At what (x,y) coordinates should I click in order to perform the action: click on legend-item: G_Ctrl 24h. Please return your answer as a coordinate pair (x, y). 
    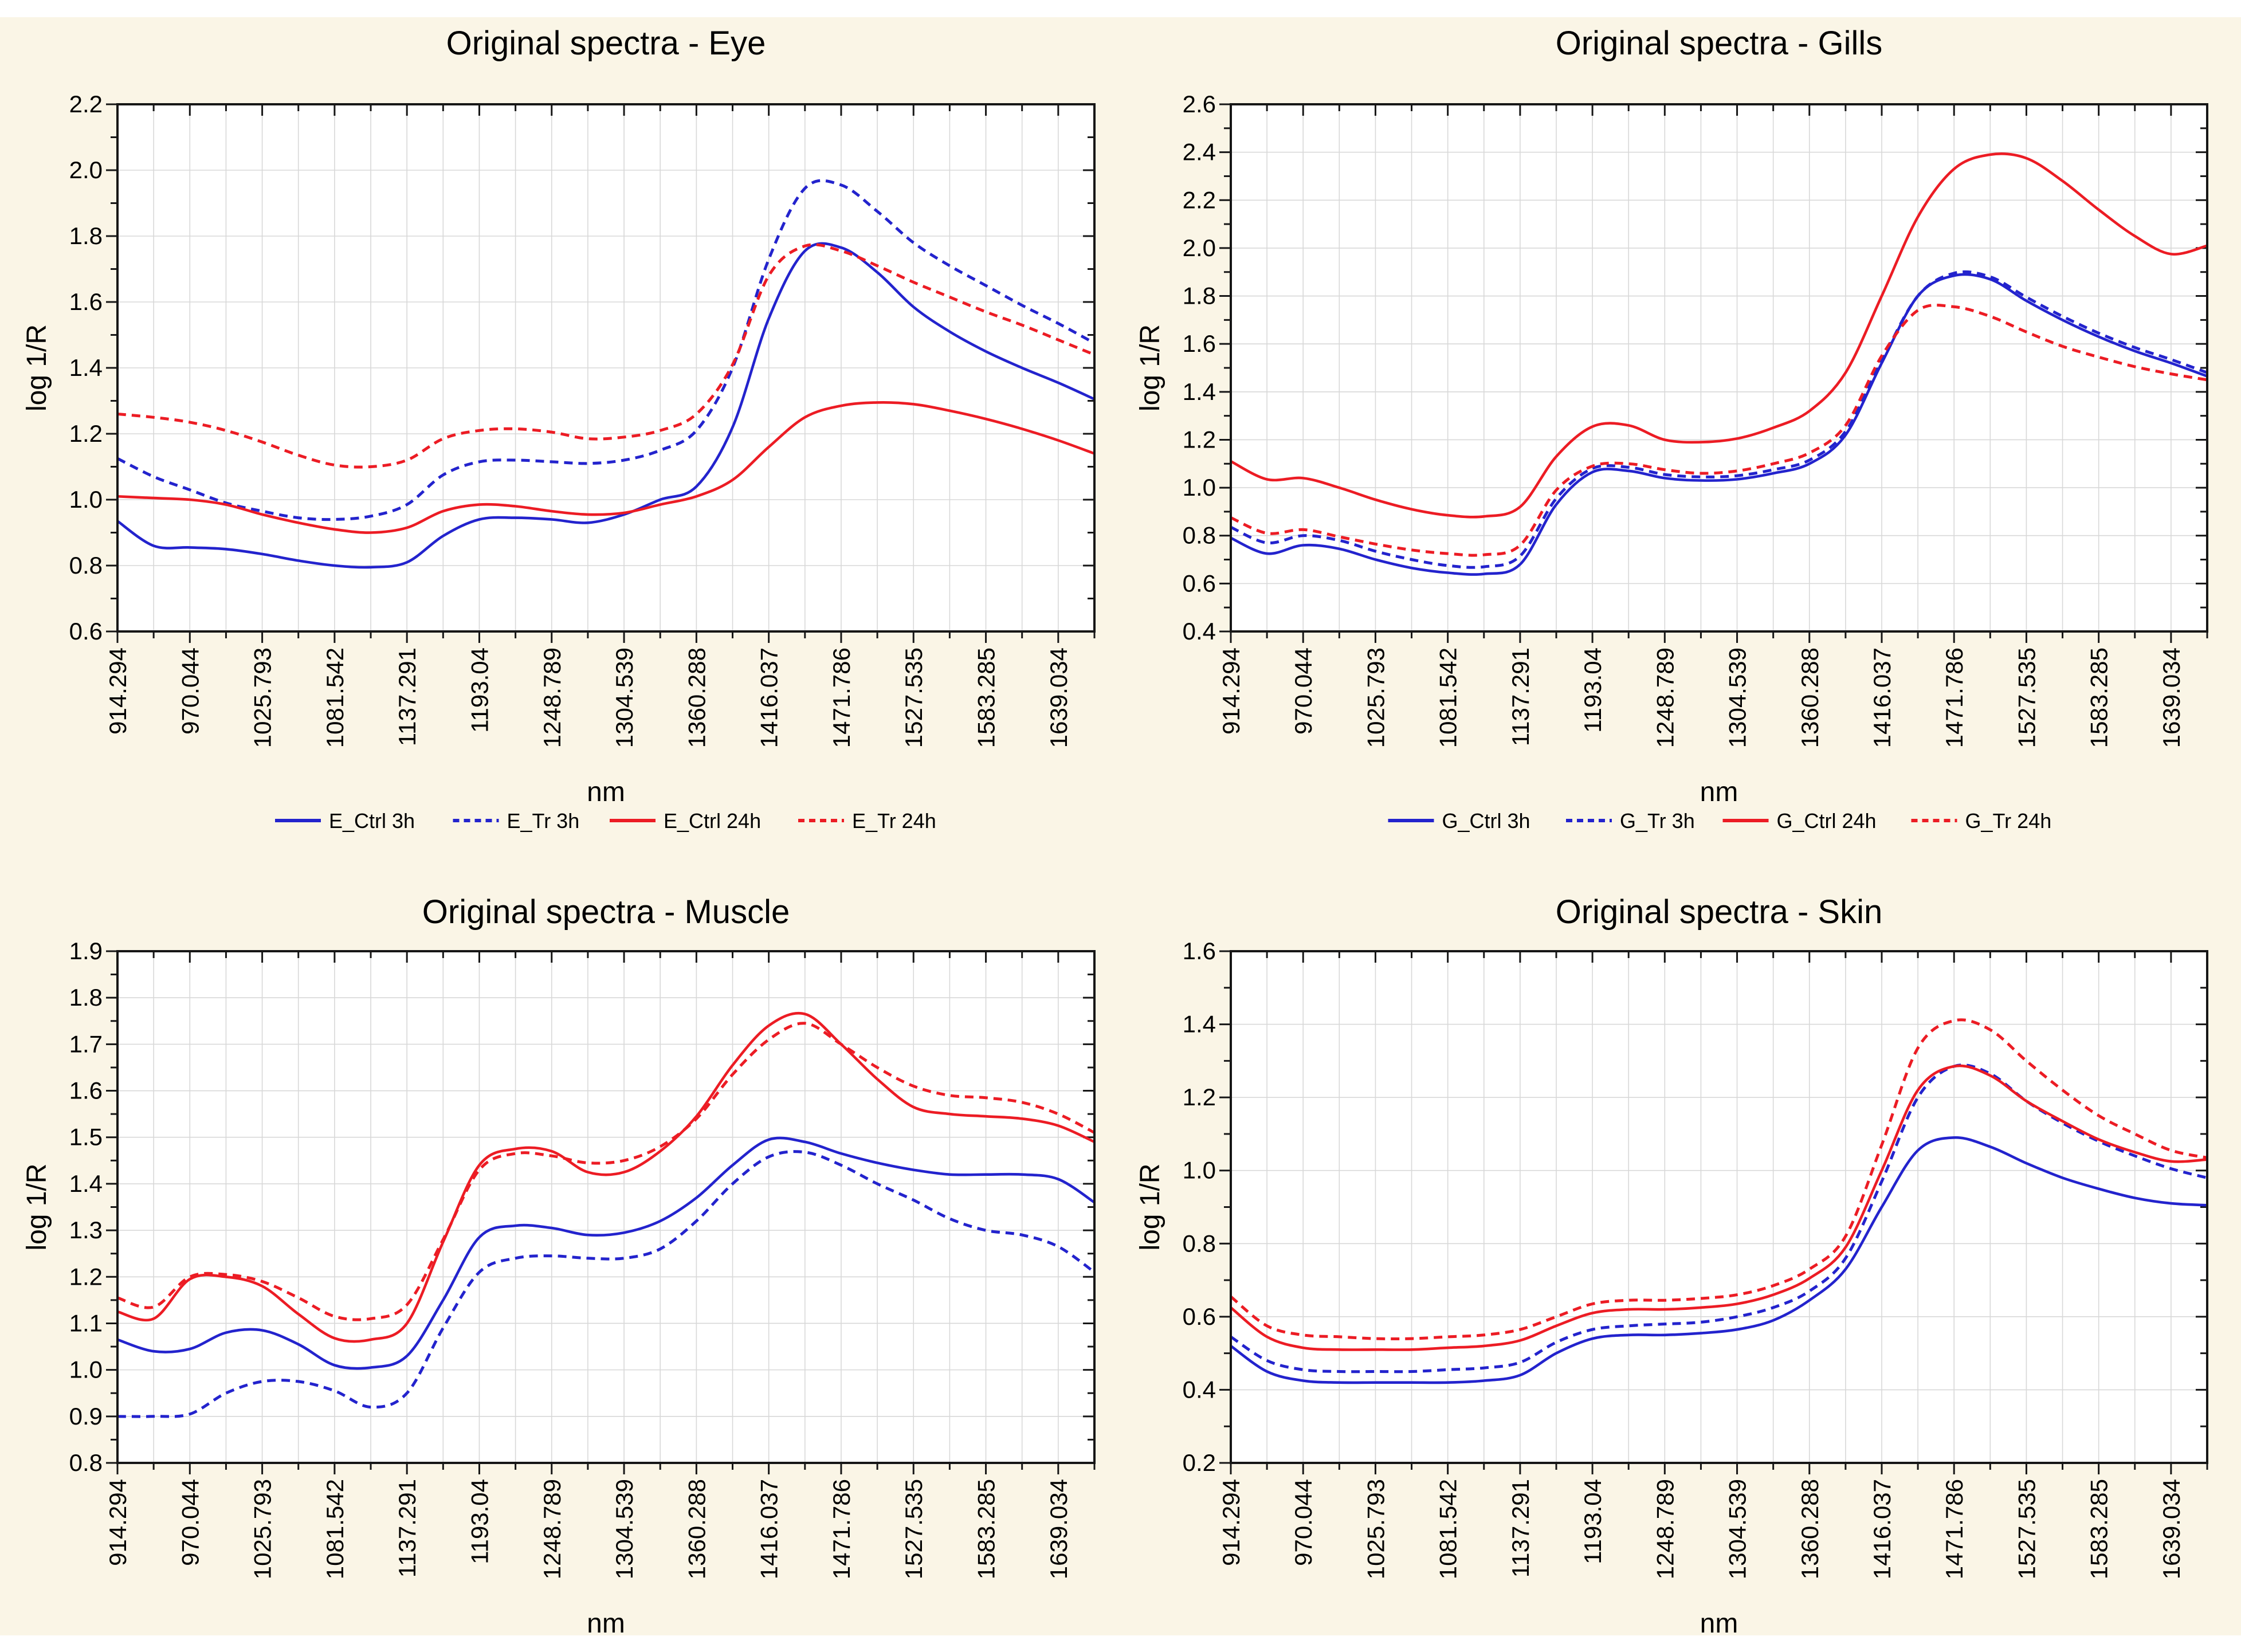
    Looking at the image, I should click on (1800, 821).